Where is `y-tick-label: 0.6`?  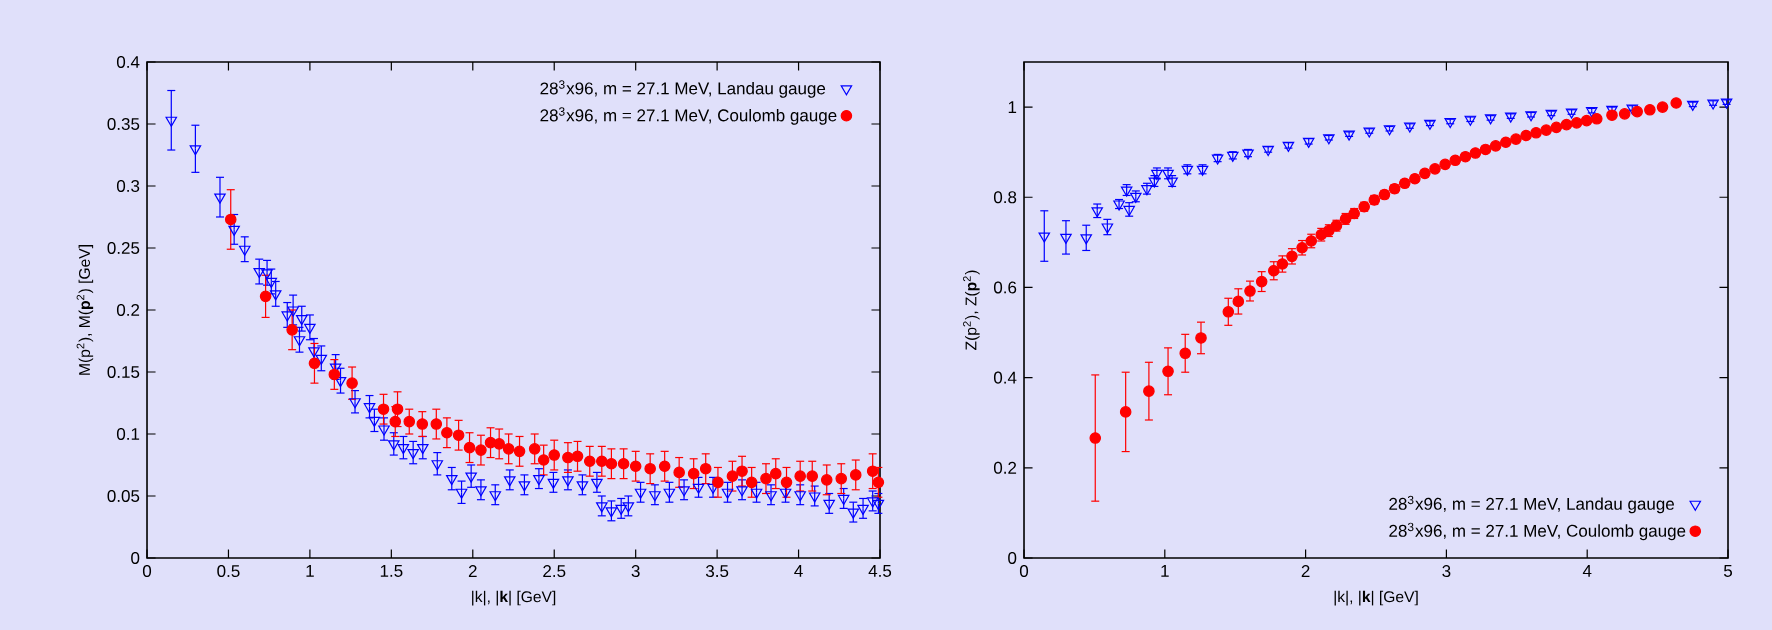
y-tick-label: 0.6 is located at coordinates (1005, 287).